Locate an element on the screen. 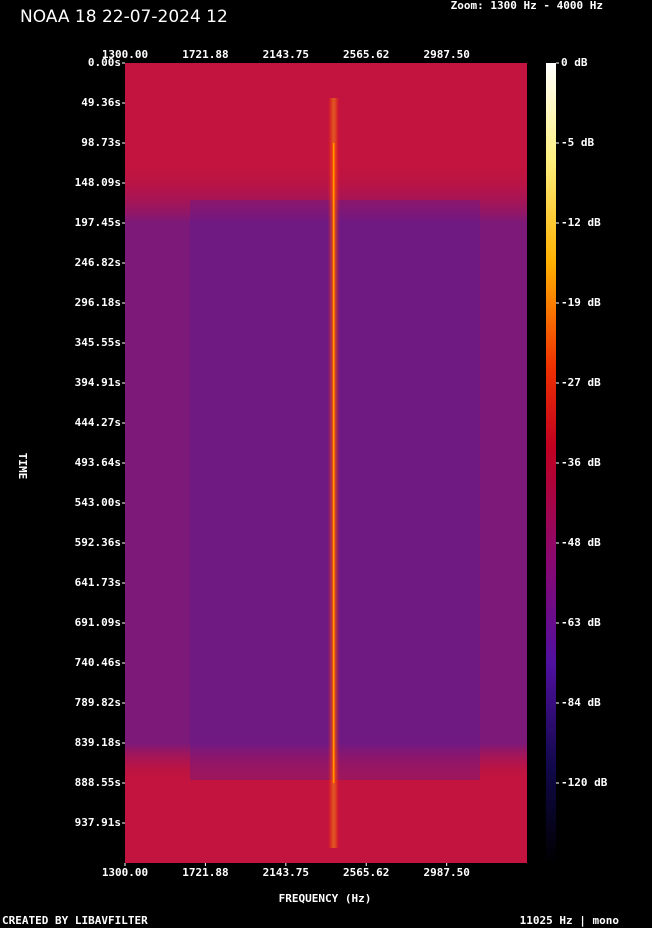 The width and height of the screenshot is (652, 928). y-tick-label: 543.00s is located at coordinates (98, 502).